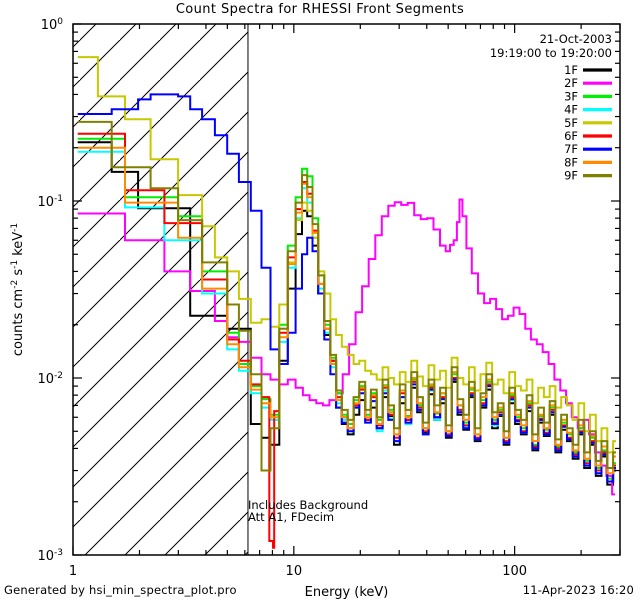 The width and height of the screenshot is (640, 600). I want to click on legend-label-4f: 4F, so click(571, 110).